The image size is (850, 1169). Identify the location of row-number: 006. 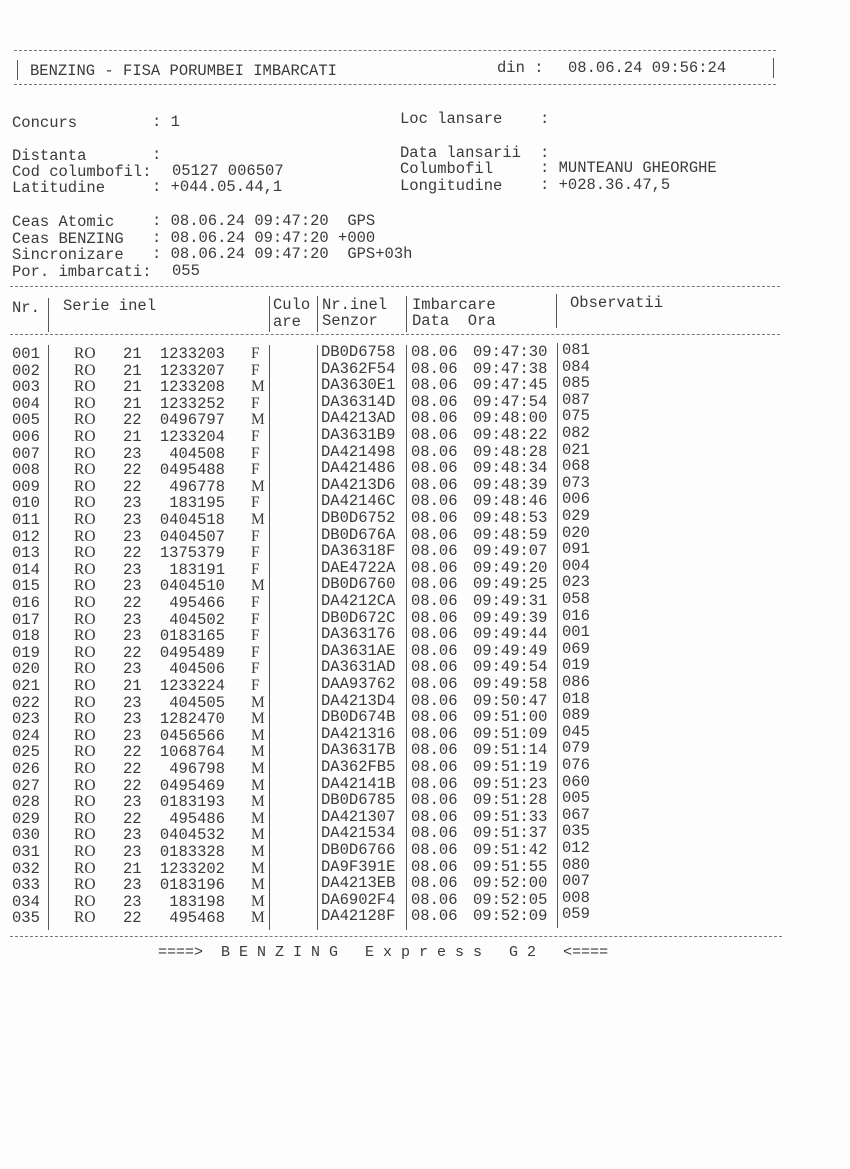
(26, 437).